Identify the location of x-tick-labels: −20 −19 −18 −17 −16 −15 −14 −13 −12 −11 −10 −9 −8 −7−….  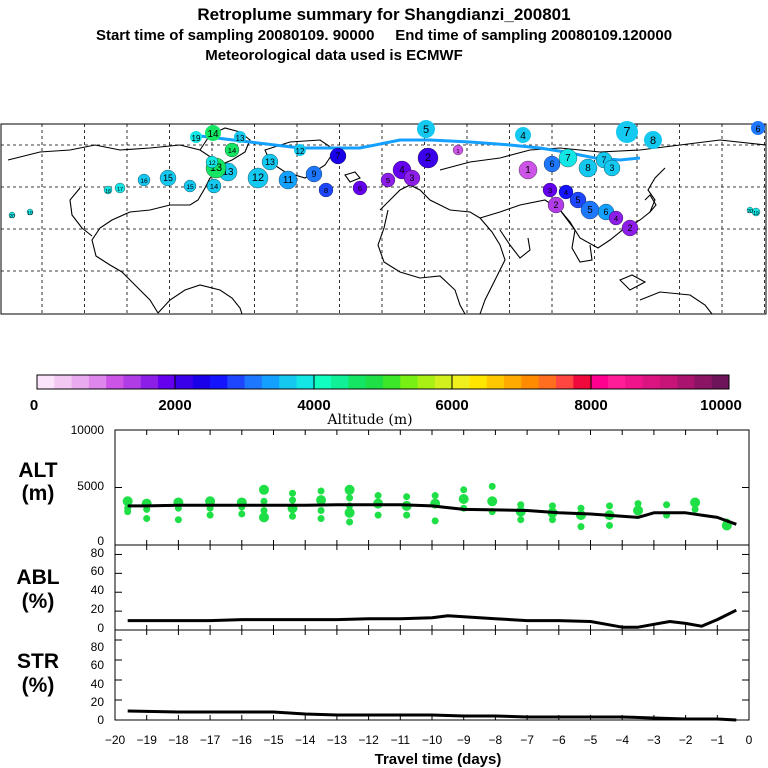
(429, 740).